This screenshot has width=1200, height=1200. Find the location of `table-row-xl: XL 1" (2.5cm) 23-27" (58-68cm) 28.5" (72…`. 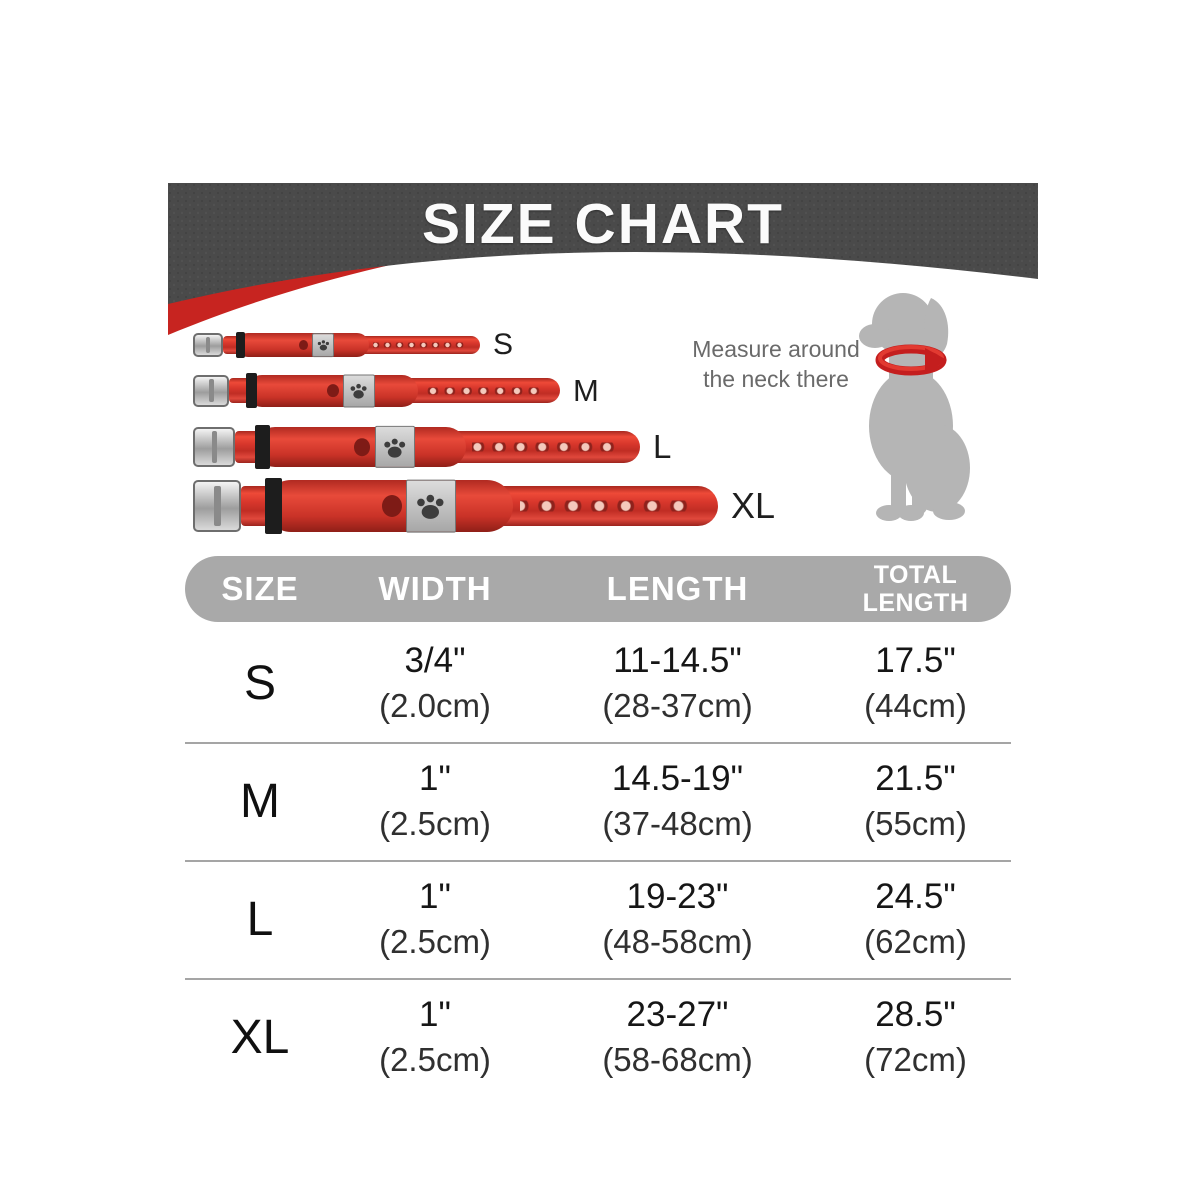

table-row-xl: XL 1" (2.5cm) 23-27" (58-68cm) 28.5" (72… is located at coordinates (598, 1037).